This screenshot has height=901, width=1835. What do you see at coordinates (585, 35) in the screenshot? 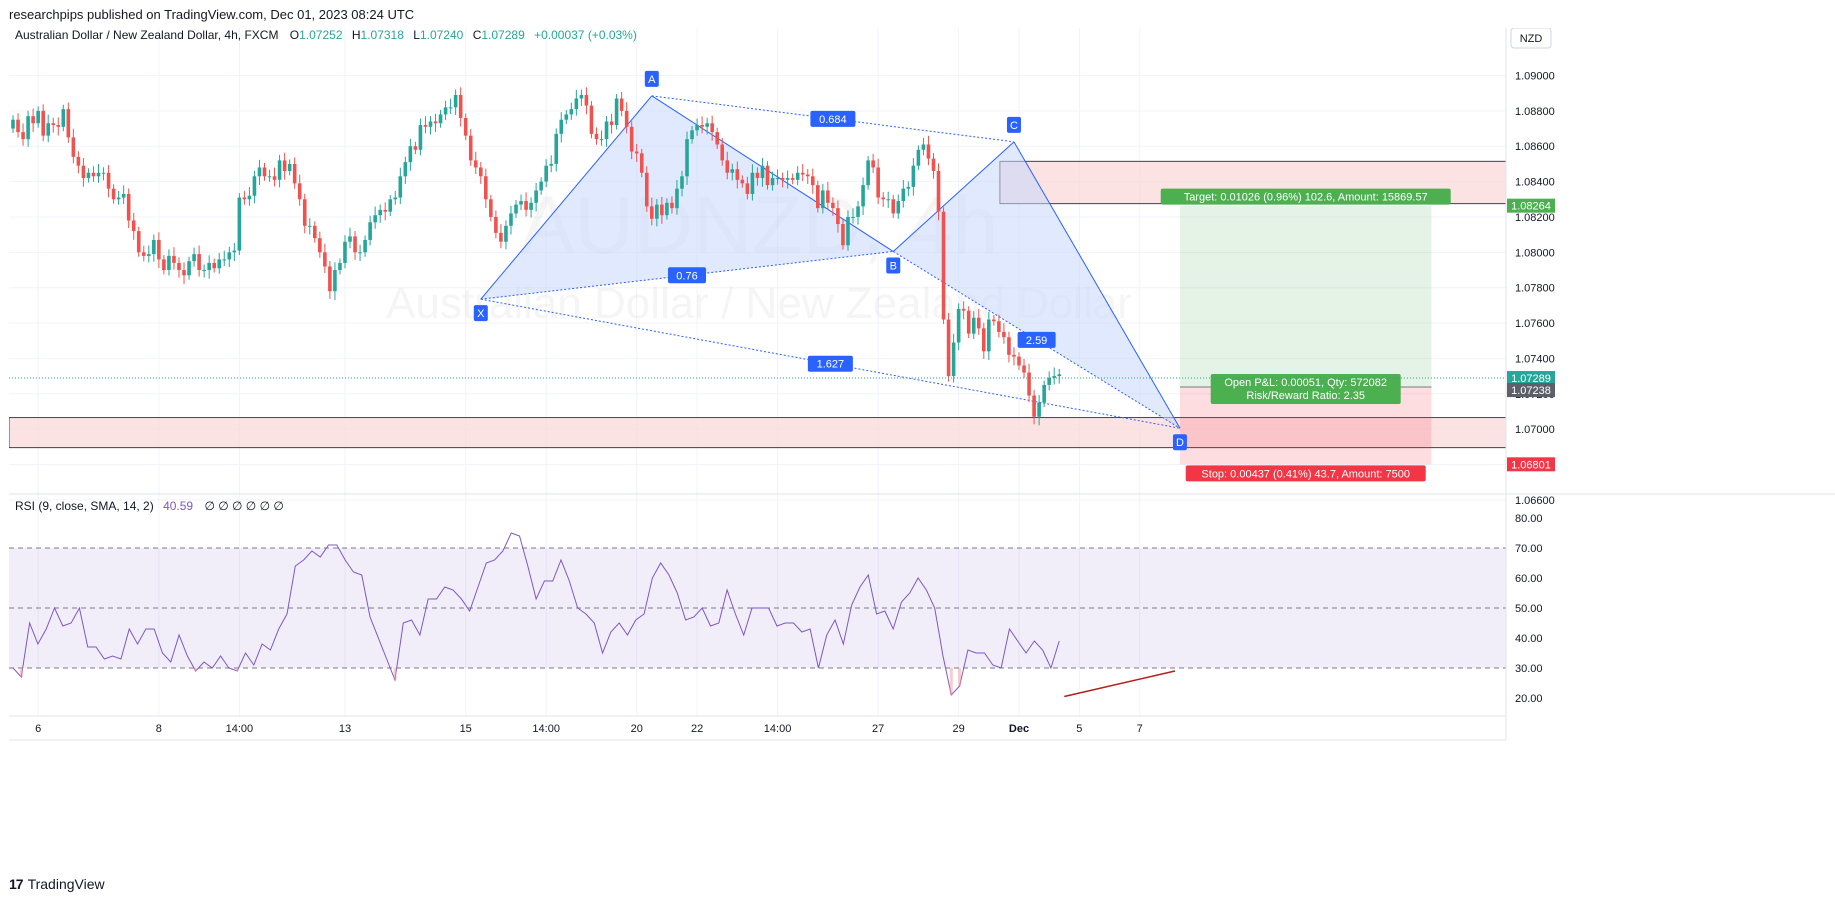
I see `legend-change: +0.00037 (+0.03%)` at bounding box center [585, 35].